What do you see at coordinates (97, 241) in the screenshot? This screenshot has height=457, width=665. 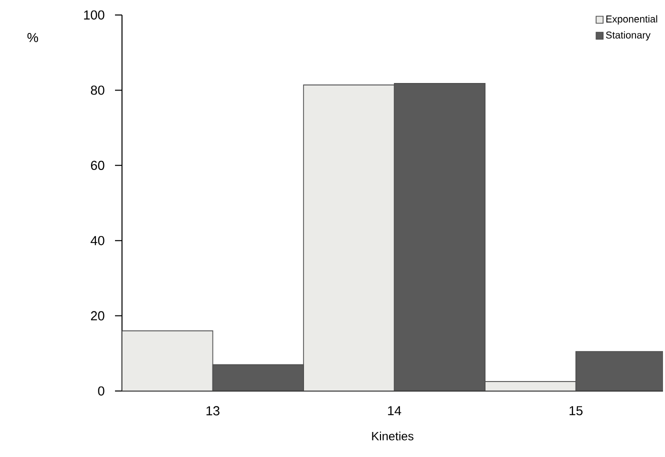 I see `y-tick-label: 40` at bounding box center [97, 241].